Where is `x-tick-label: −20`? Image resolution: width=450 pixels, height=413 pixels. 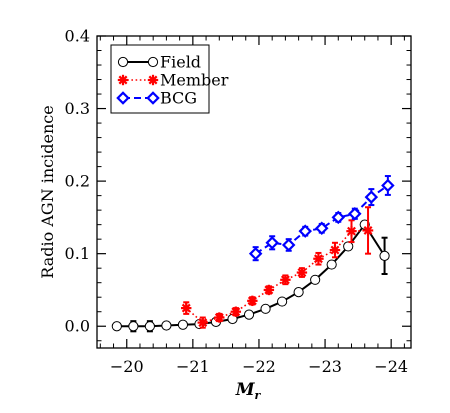 x-tick-label: −20 is located at coordinates (127, 366).